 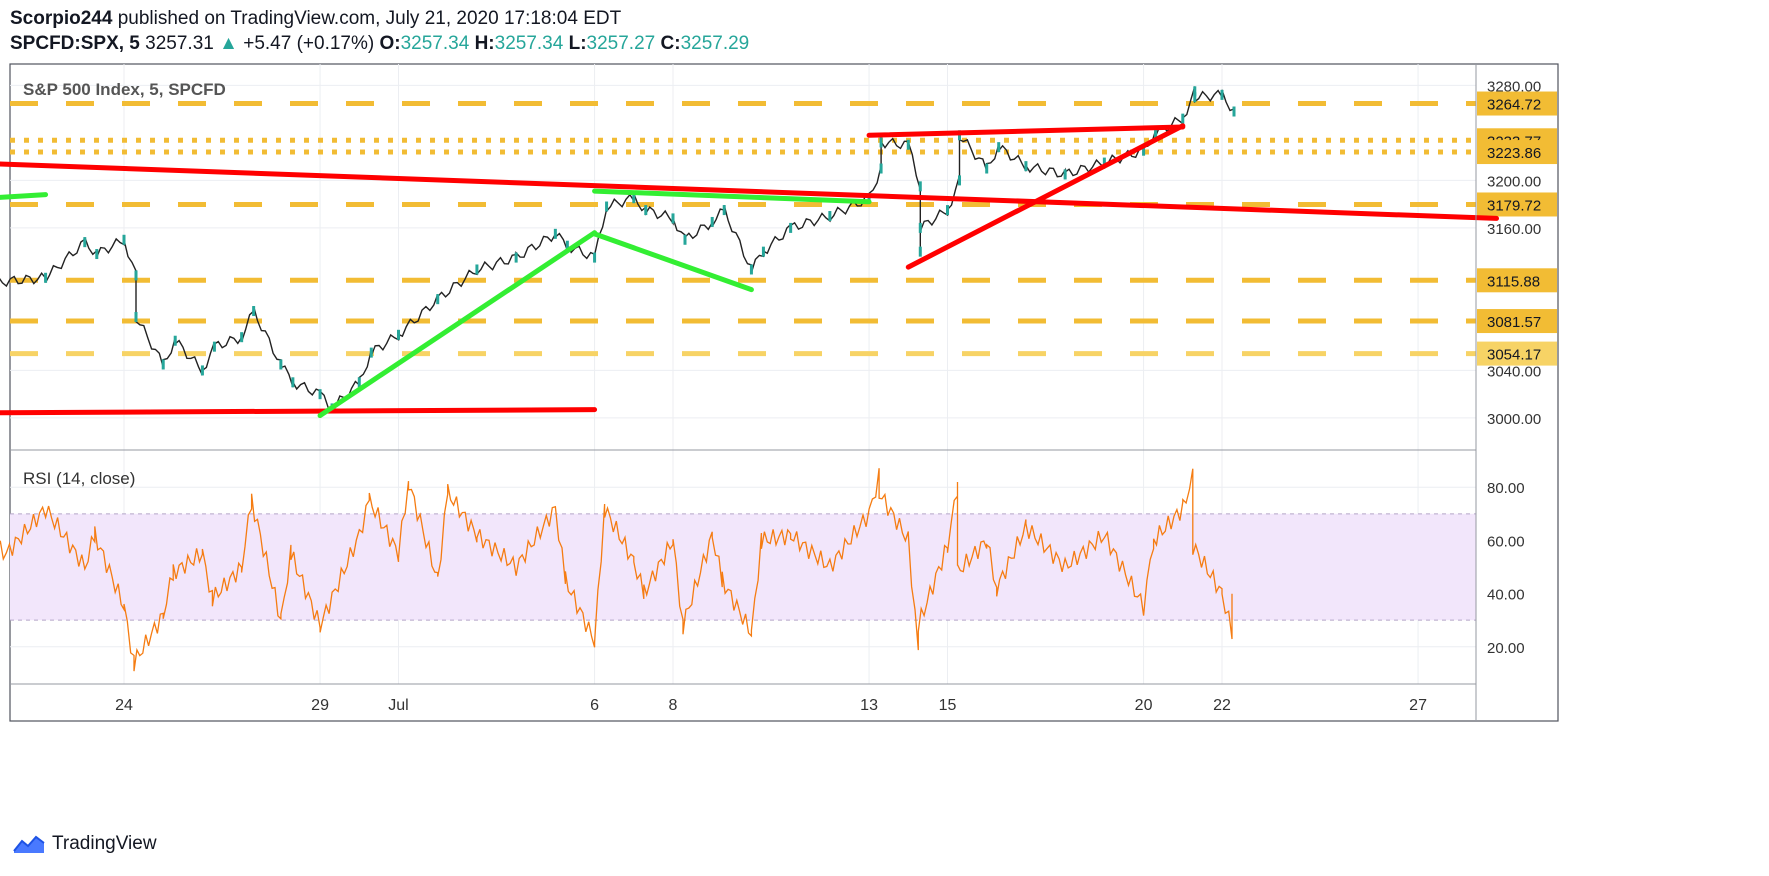 I want to click on price-tick-label: 3200.00, so click(x=1514, y=181).